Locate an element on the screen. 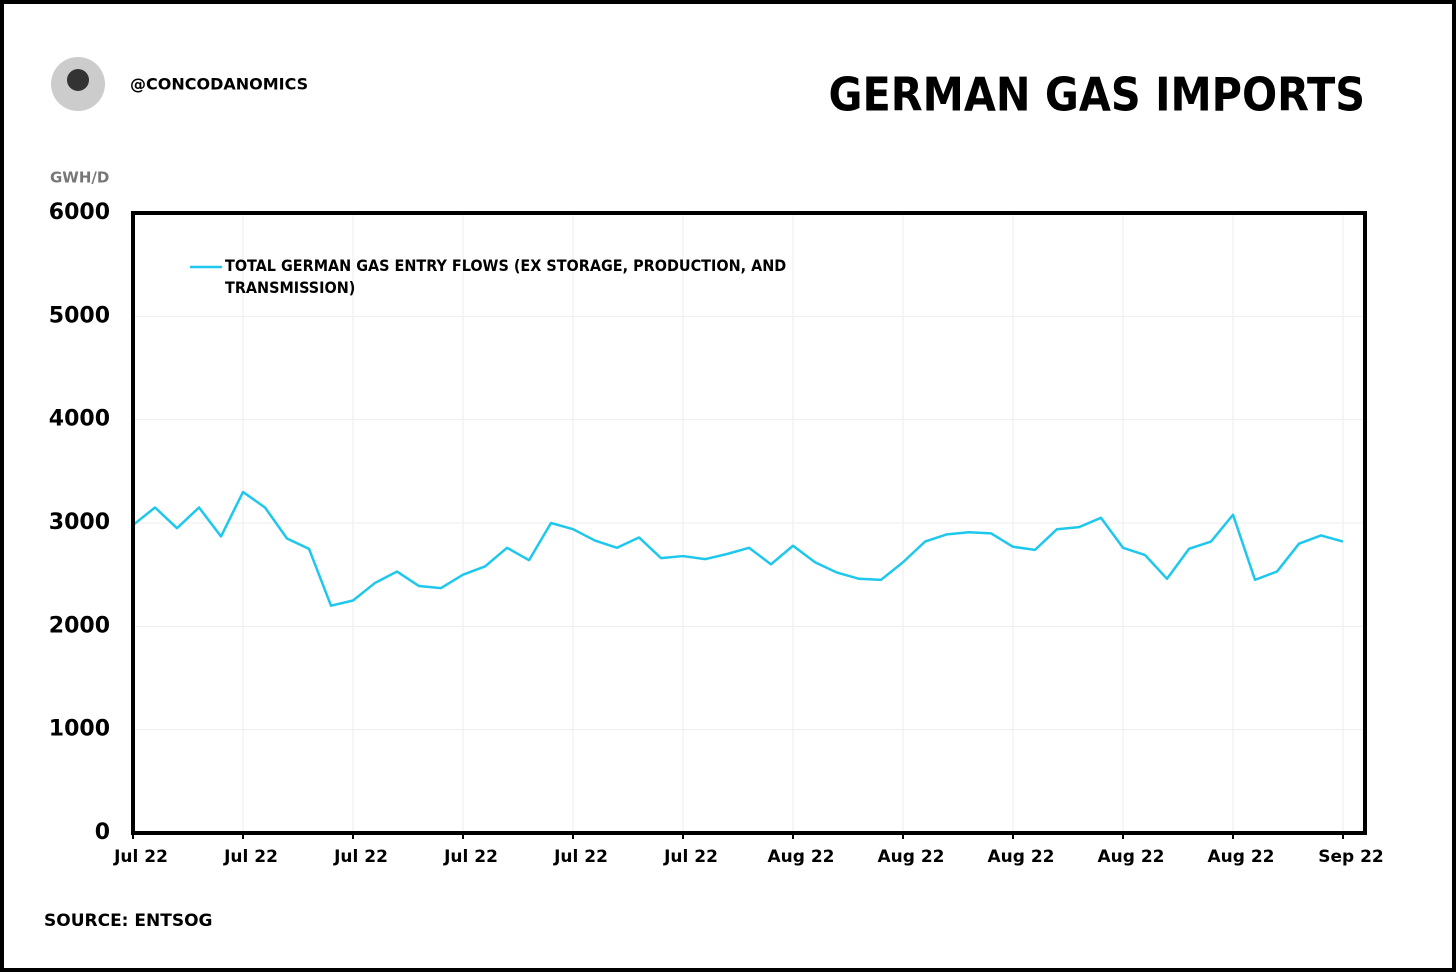  plot is located at coordinates (738, 548).